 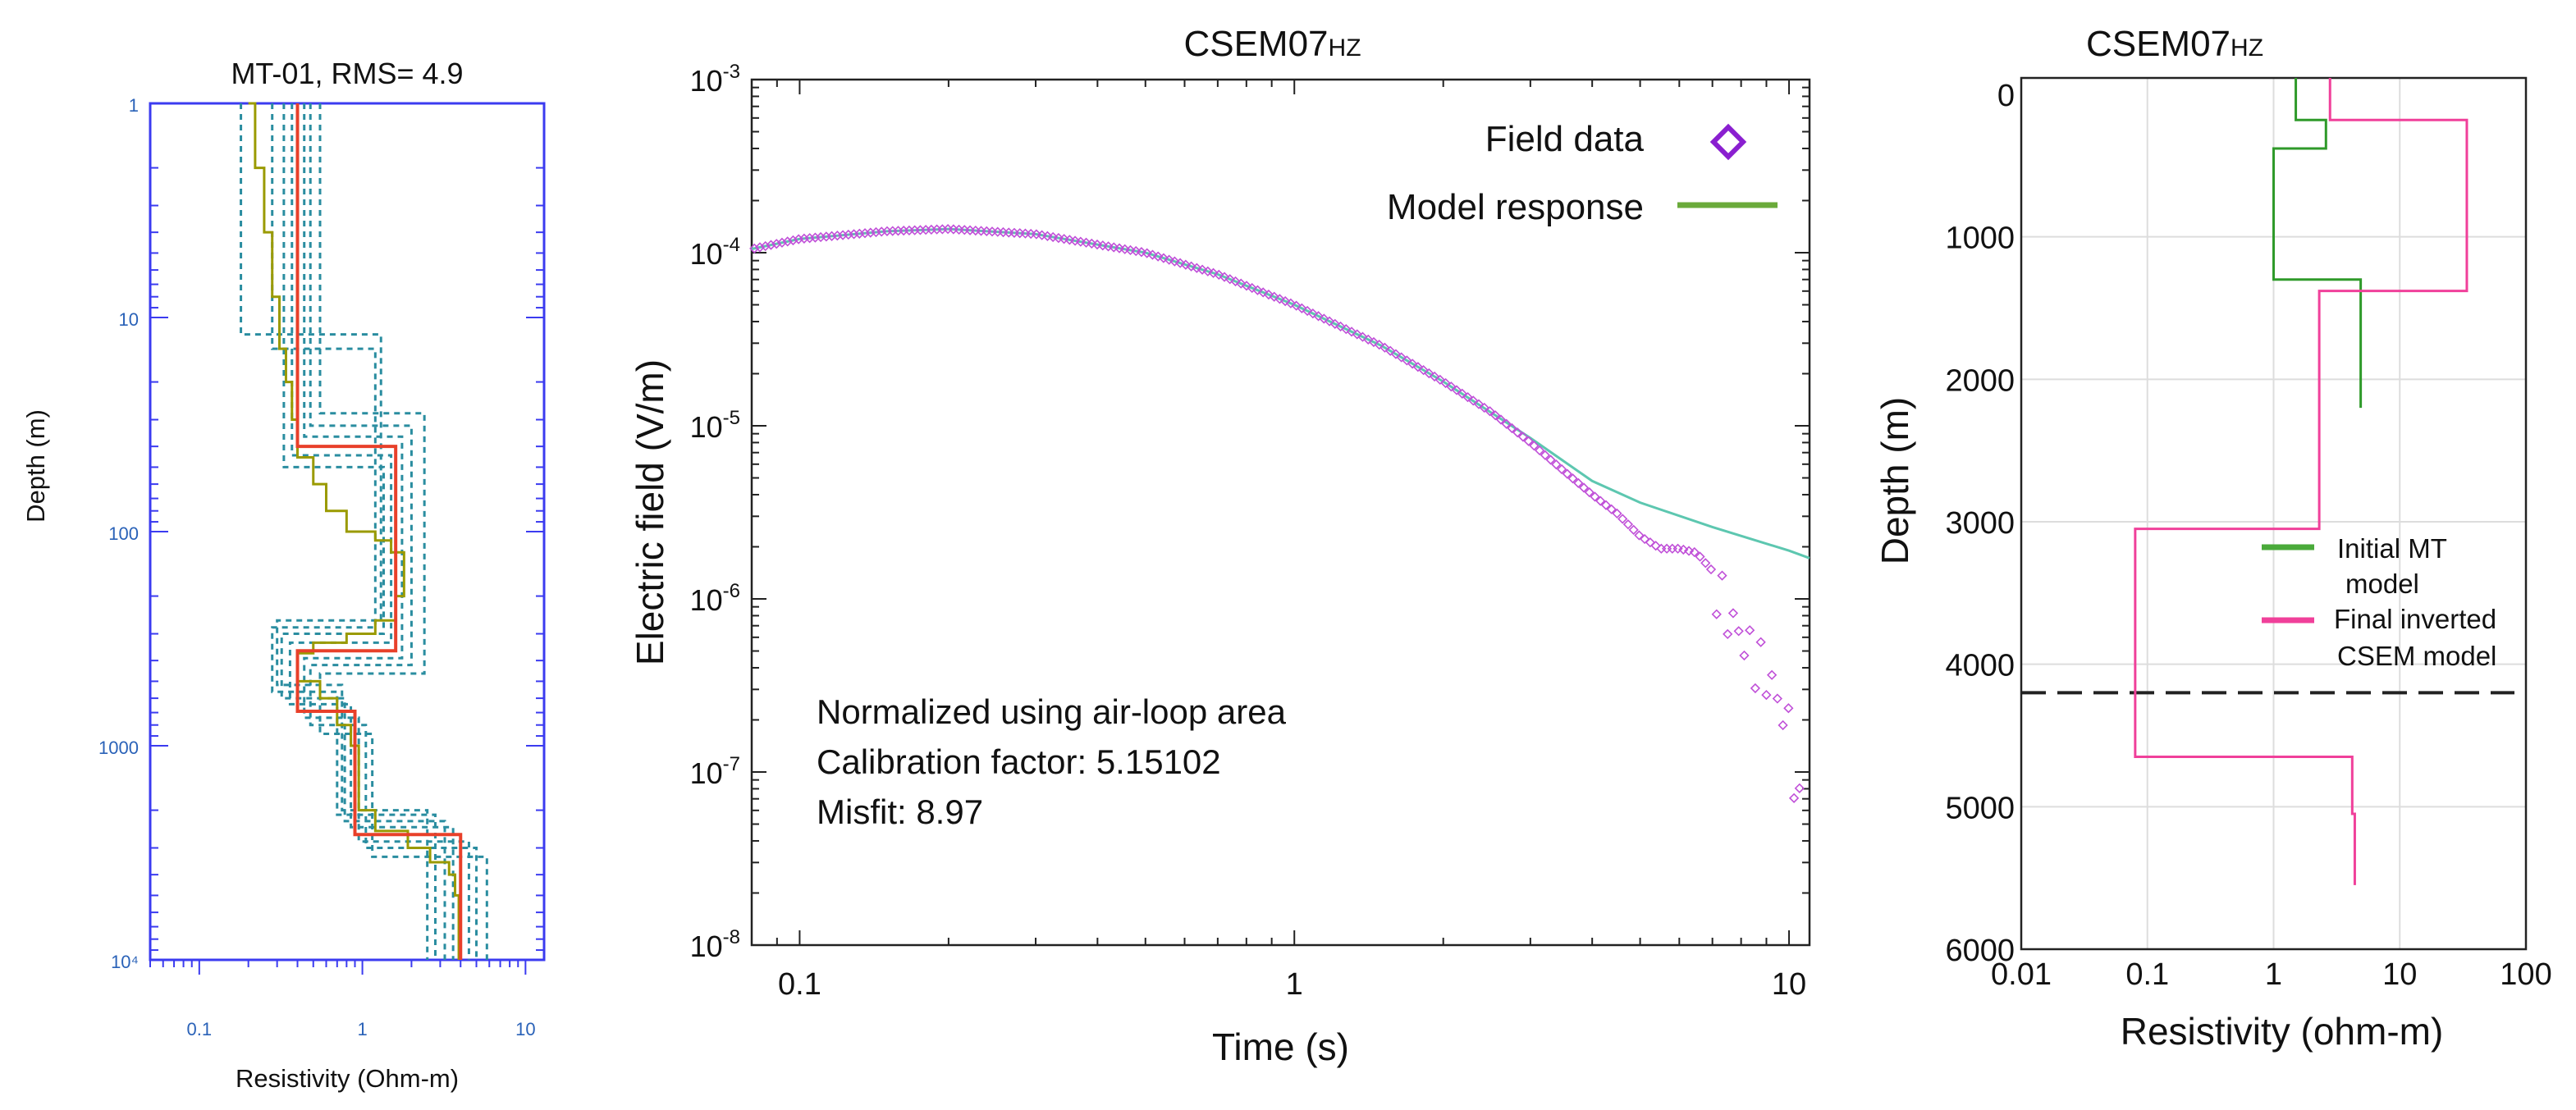 What do you see at coordinates (731, 72) in the screenshot?
I see `csem-ytick-exp: -3` at bounding box center [731, 72].